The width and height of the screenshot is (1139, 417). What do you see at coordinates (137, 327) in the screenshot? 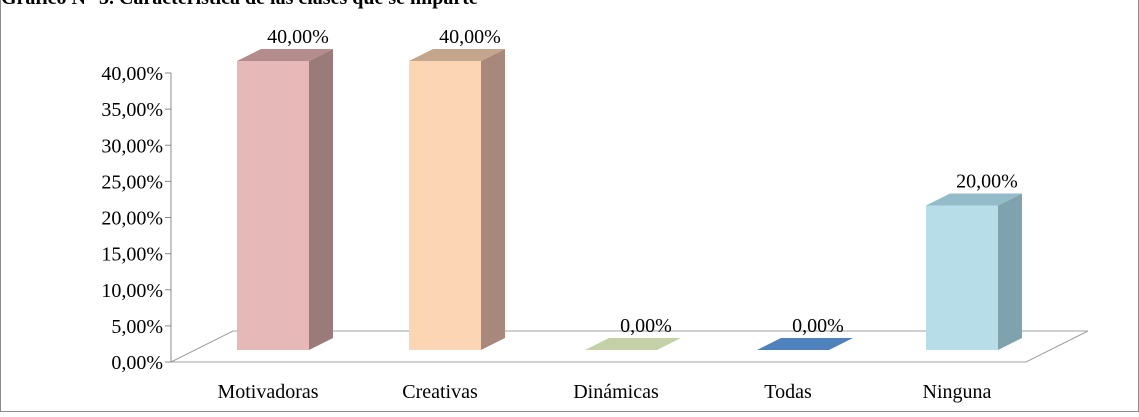
I see `y-tick-label: 5,00%` at bounding box center [137, 327].